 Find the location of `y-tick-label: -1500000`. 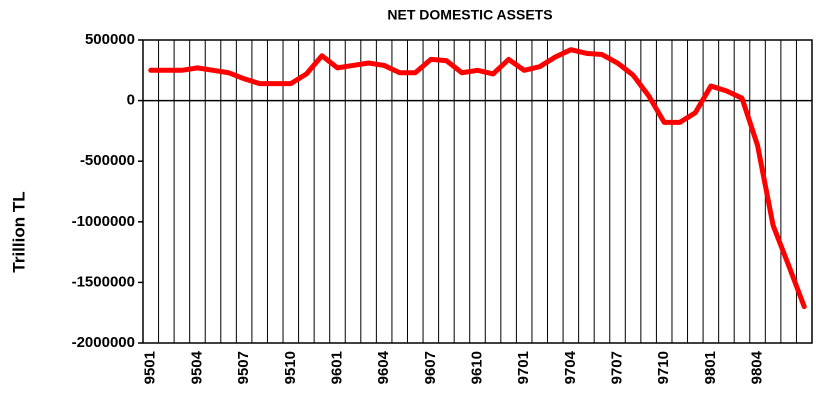

y-tick-label: -1500000 is located at coordinates (103, 281).